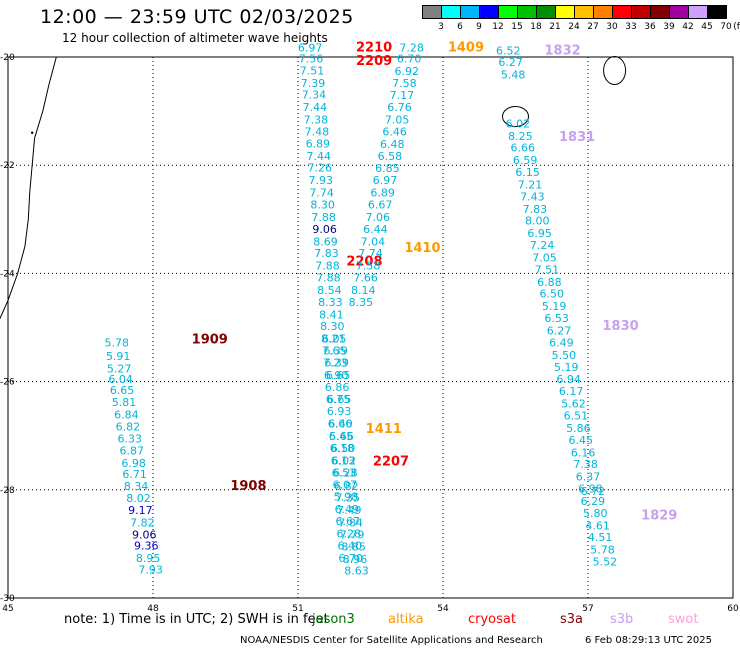  What do you see at coordinates (339, 411) in the screenshot?
I see `wave-height-label: 6.93` at bounding box center [339, 411].